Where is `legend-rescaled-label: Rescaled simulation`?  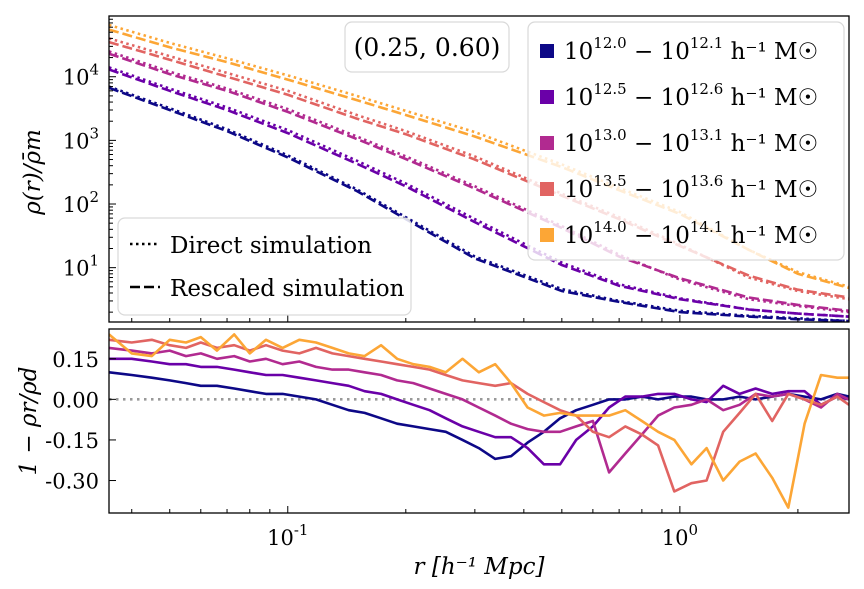 legend-rescaled-label: Rescaled simulation is located at coordinates (287, 289).